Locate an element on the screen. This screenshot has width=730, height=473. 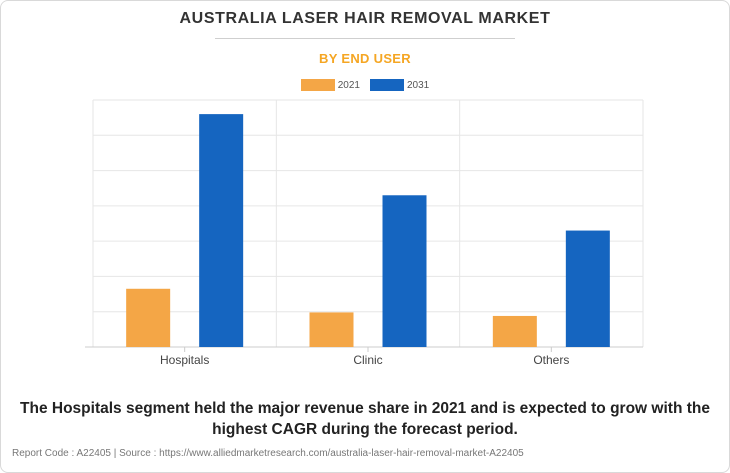
bar-2021-hospitals is located at coordinates (148, 317).